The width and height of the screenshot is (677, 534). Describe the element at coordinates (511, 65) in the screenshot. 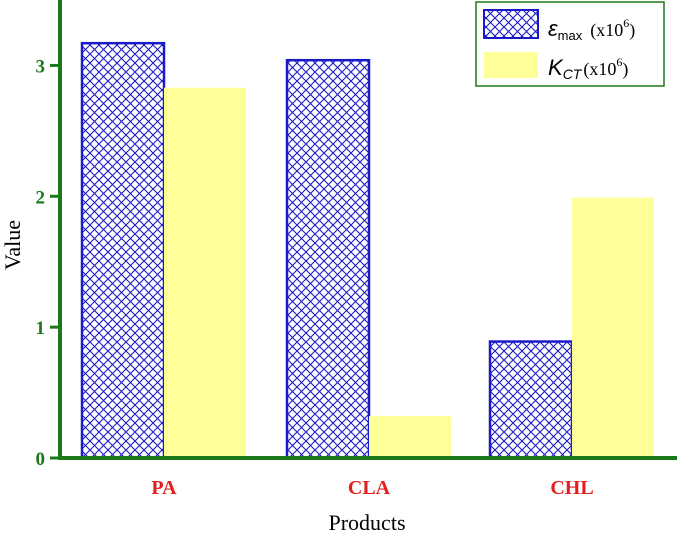

I see `legend-swatch-series2` at that location.